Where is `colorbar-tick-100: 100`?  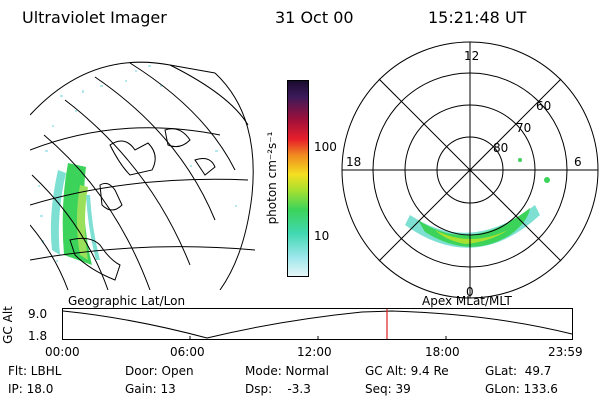
colorbar-tick-100: 100 is located at coordinates (325, 147).